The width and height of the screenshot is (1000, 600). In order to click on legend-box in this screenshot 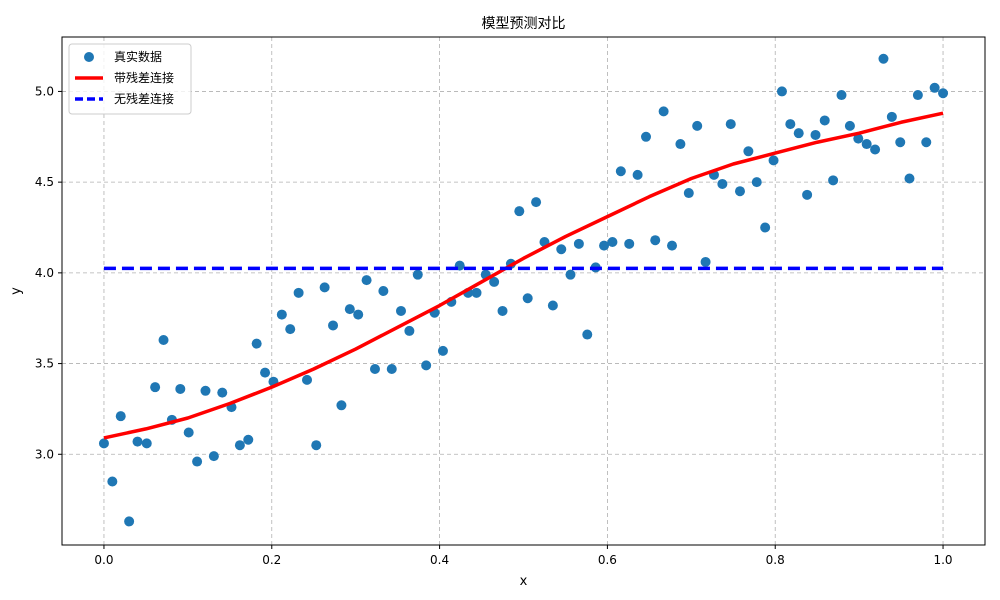, I will do `click(130, 79)`.